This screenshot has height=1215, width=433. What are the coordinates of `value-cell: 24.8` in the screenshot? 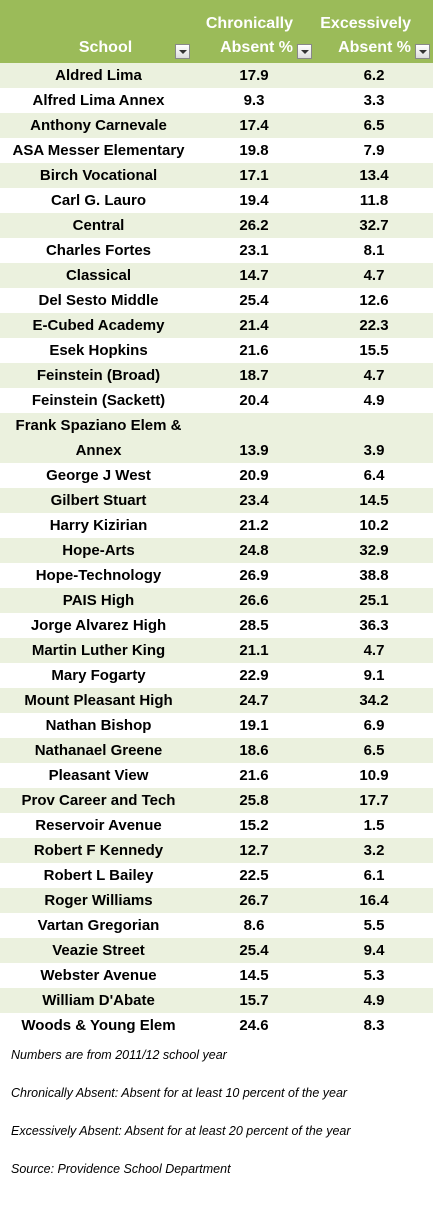 It's located at (254, 550).